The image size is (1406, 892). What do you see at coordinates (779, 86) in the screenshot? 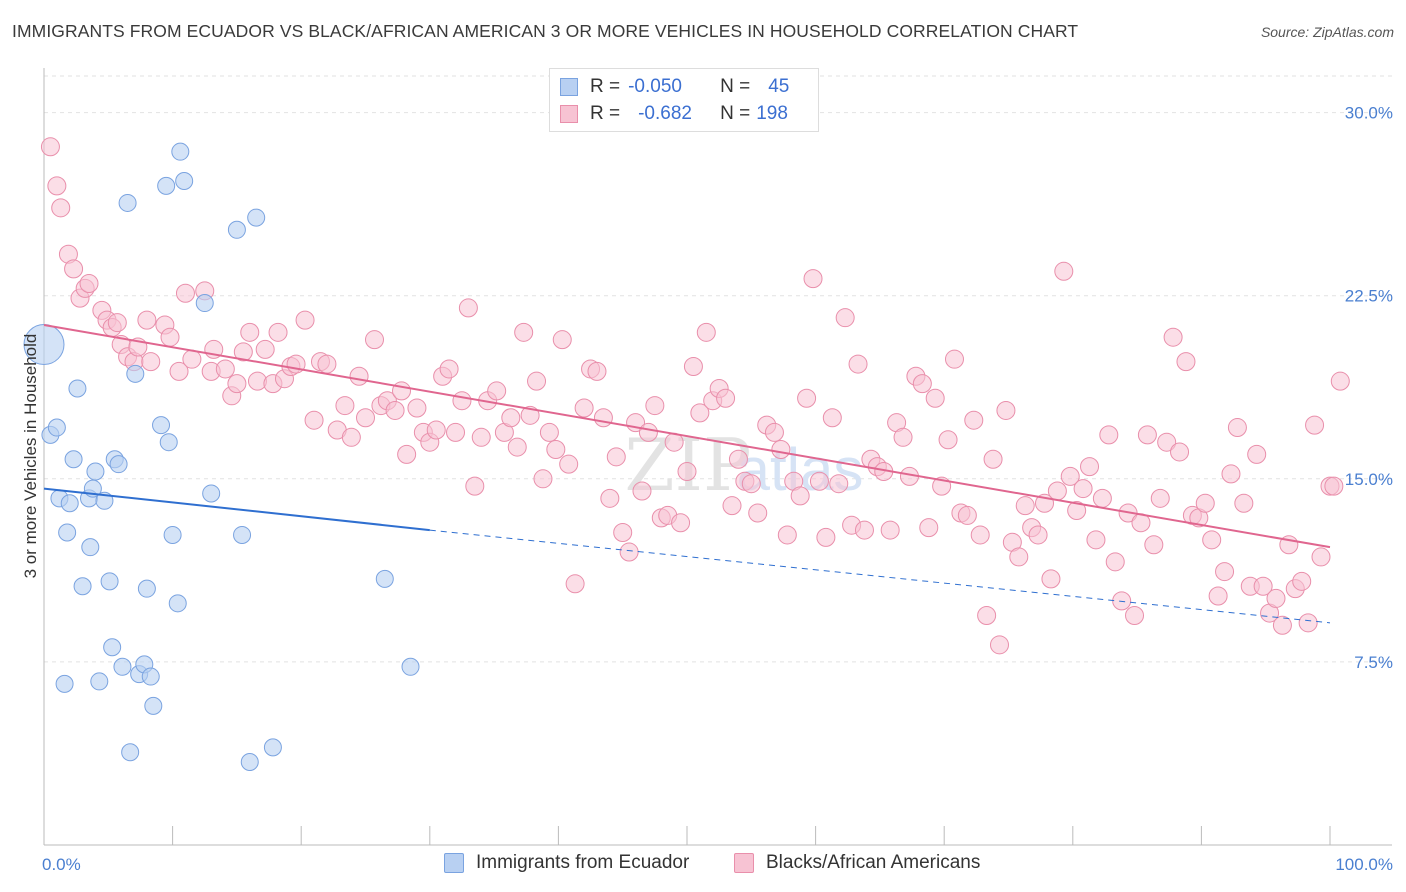
I see `legend-n-value: 45` at bounding box center [779, 86].